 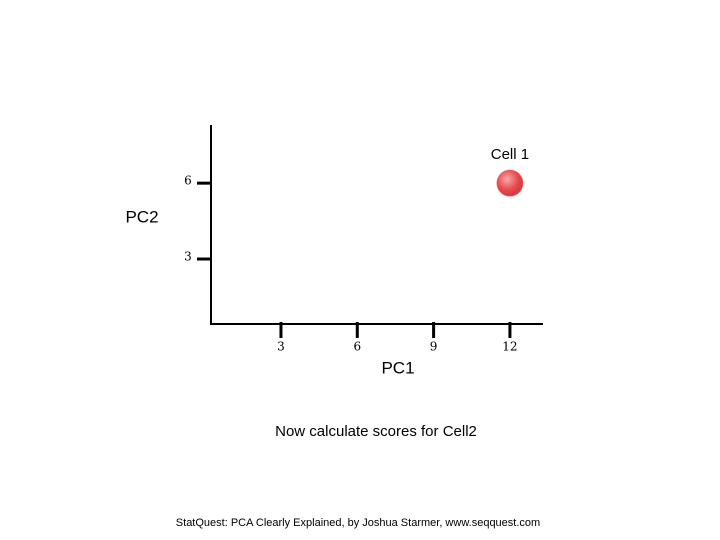 I want to click on x-tick-label: 9, so click(x=434, y=347).